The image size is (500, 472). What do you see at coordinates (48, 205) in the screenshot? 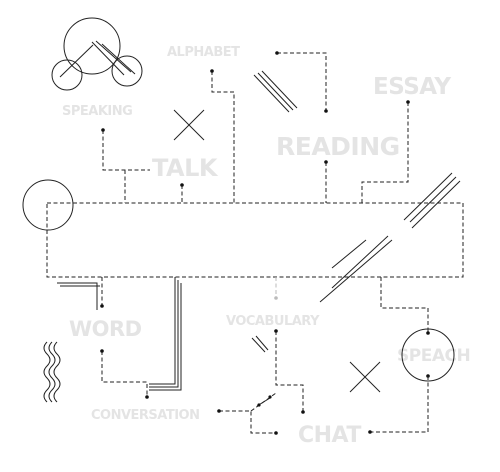
I see `circle-icon` at bounding box center [48, 205].